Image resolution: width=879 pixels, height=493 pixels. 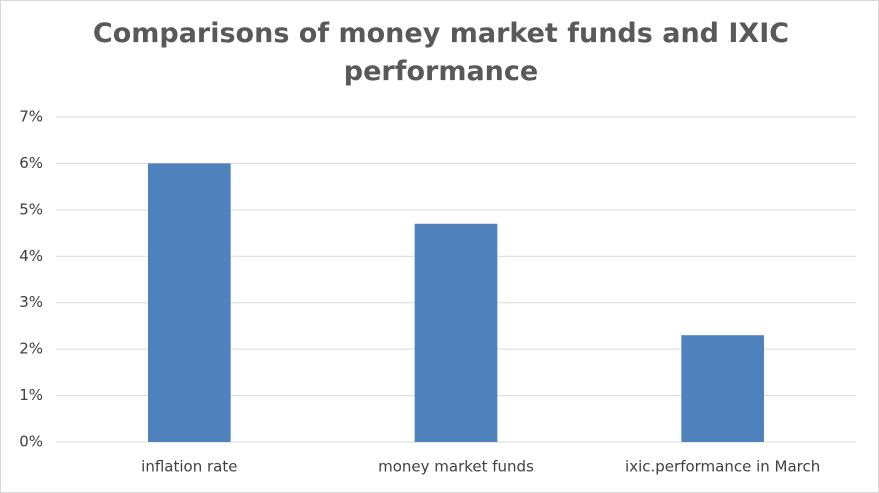 I want to click on y-tick-label: 1%, so click(x=31, y=395).